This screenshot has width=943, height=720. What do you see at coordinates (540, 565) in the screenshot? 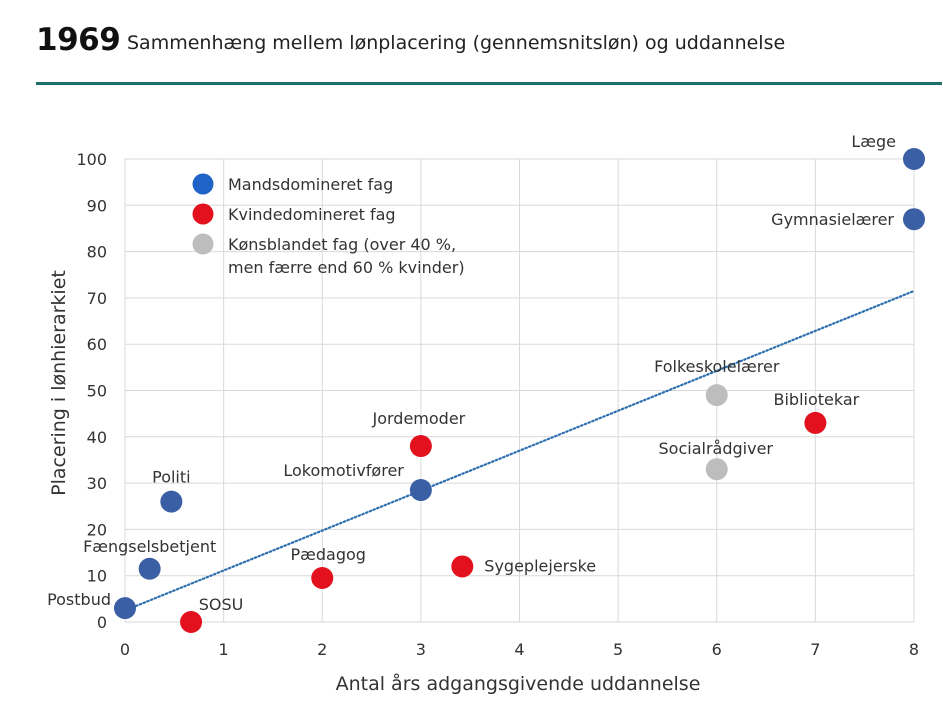
I see `data-label: Sygeplejerske` at bounding box center [540, 565].